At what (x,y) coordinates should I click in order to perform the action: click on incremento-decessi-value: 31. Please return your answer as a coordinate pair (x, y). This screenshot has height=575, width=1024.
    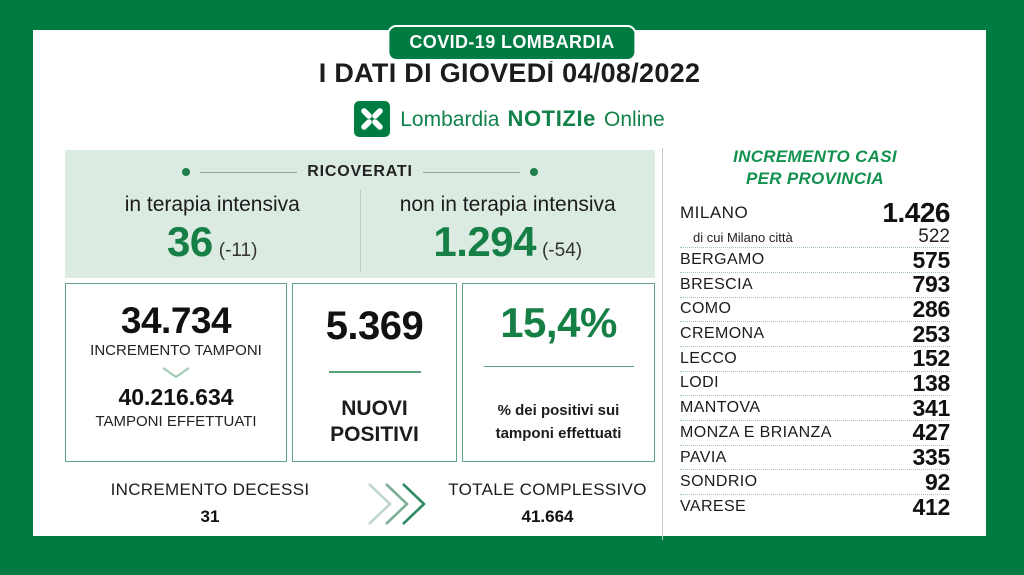
    Looking at the image, I should click on (210, 516).